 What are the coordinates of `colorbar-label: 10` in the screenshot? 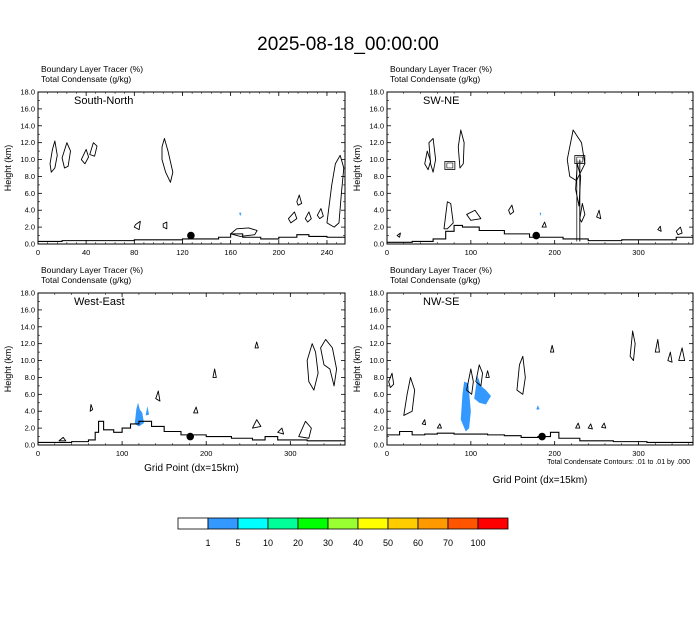 It's located at (268, 543).